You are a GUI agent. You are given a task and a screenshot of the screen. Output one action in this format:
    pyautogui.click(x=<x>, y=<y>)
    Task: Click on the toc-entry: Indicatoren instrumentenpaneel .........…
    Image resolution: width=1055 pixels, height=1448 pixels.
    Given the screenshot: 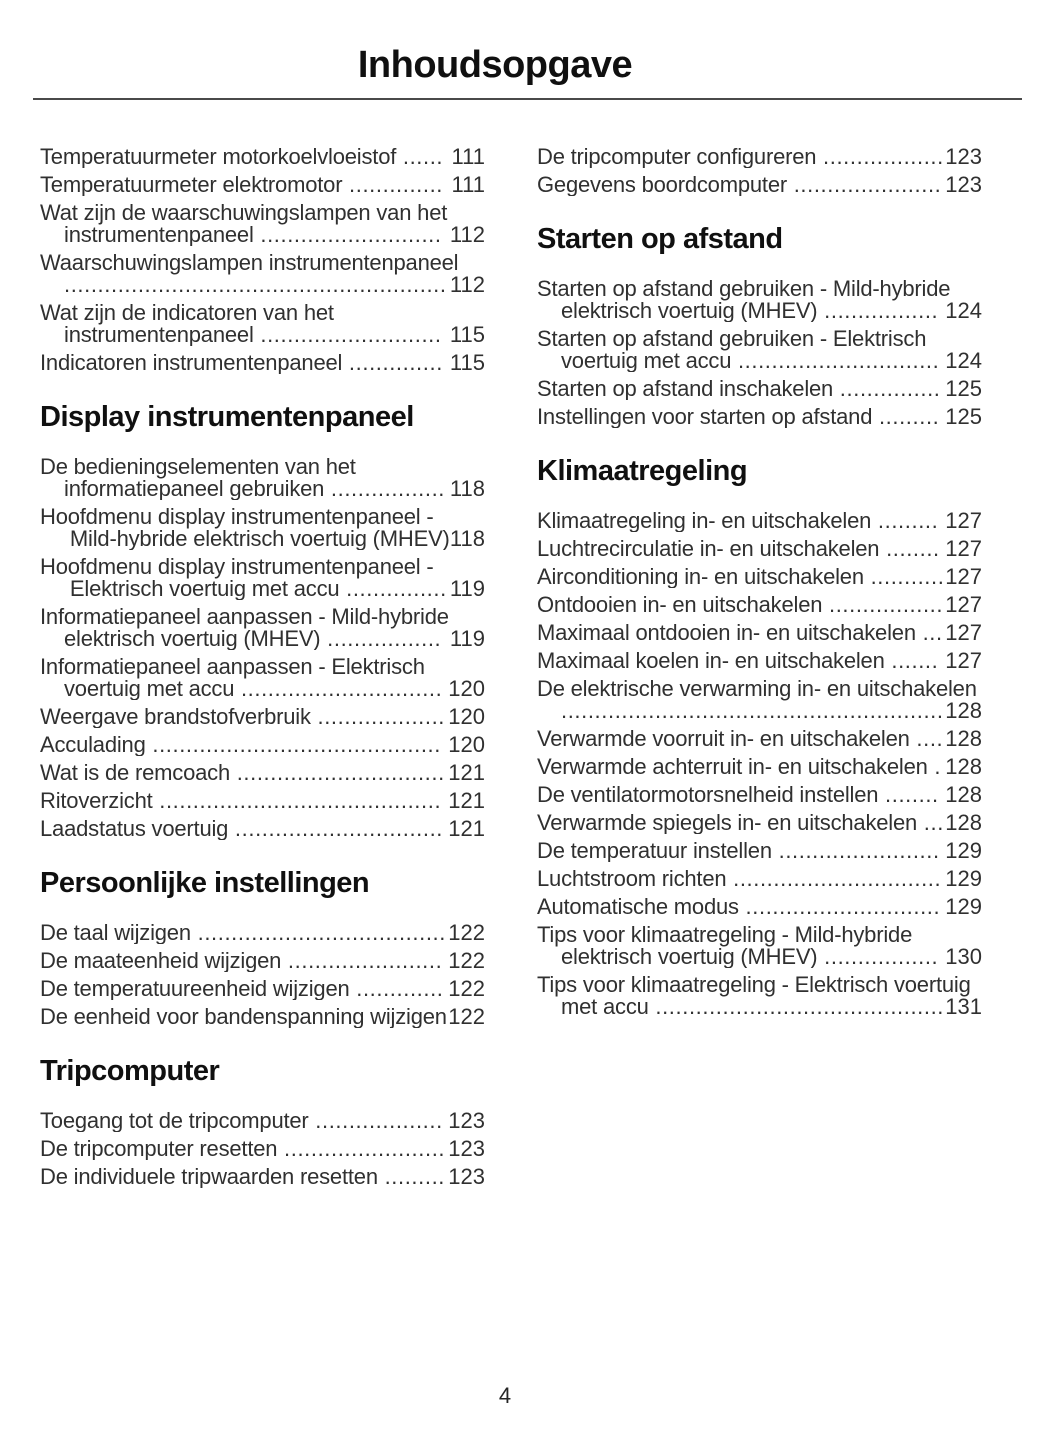 What is the action you would take?
    pyautogui.click(x=262, y=363)
    